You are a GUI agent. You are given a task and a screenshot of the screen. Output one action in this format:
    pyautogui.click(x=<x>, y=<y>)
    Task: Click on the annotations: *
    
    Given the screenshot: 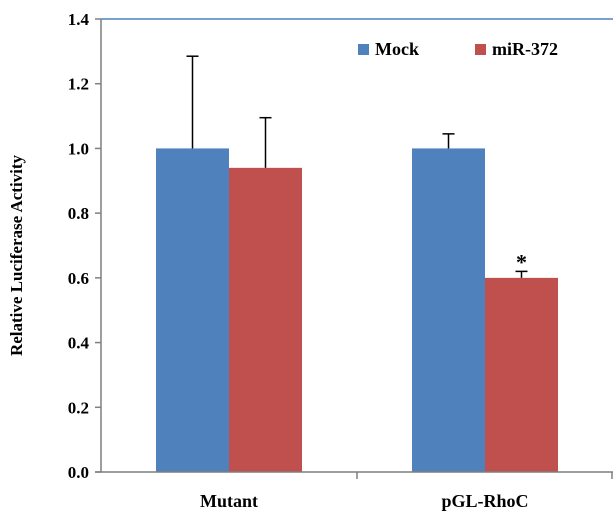 What is the action you would take?
    pyautogui.click(x=521, y=261)
    